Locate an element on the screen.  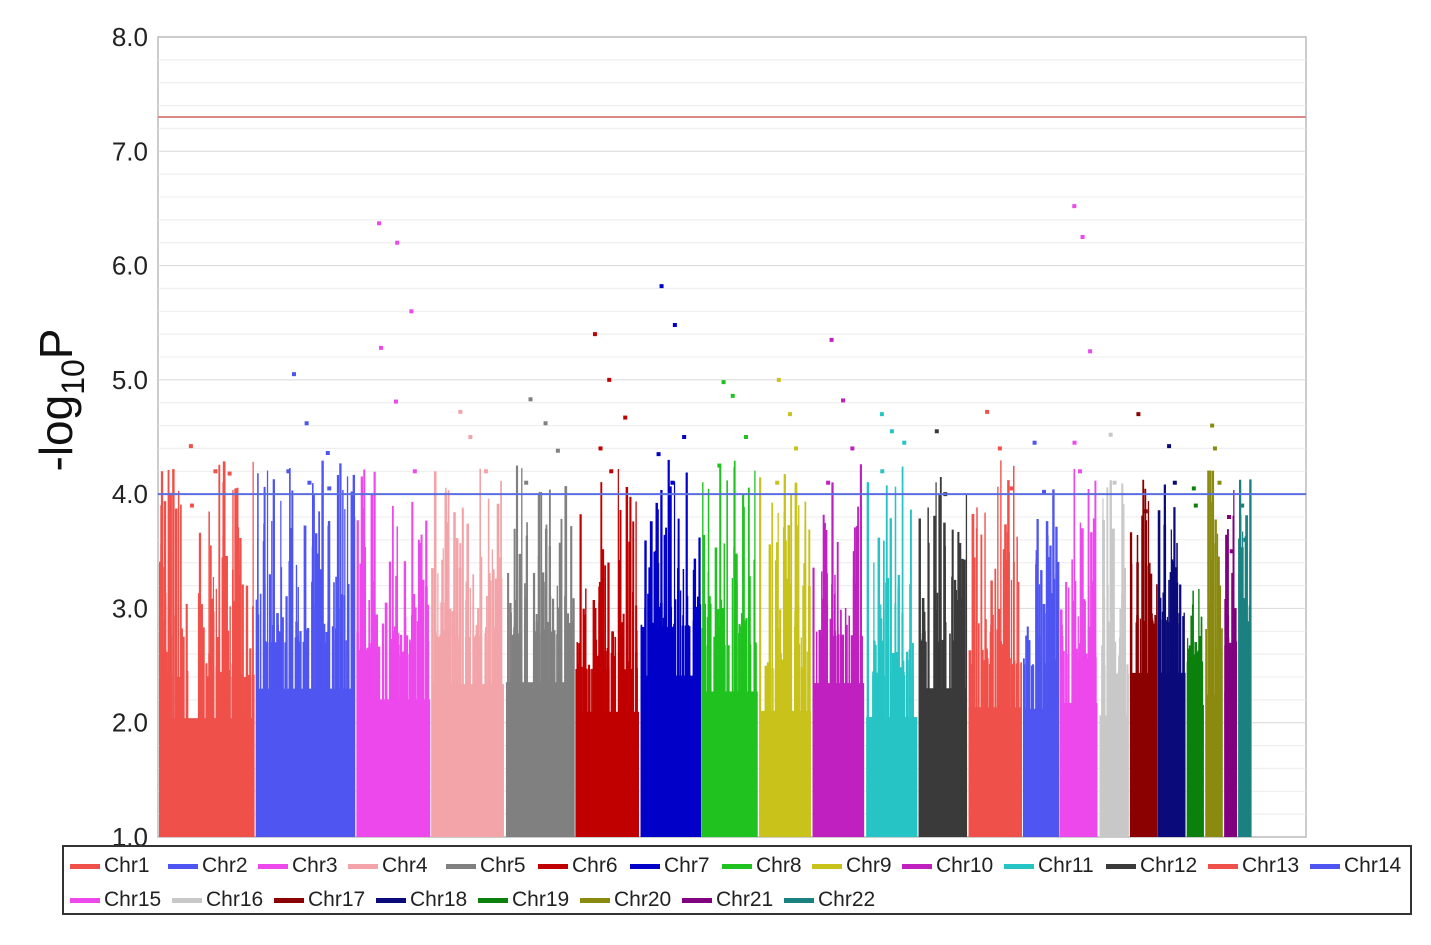
series-chr7 is located at coordinates (671, 560).